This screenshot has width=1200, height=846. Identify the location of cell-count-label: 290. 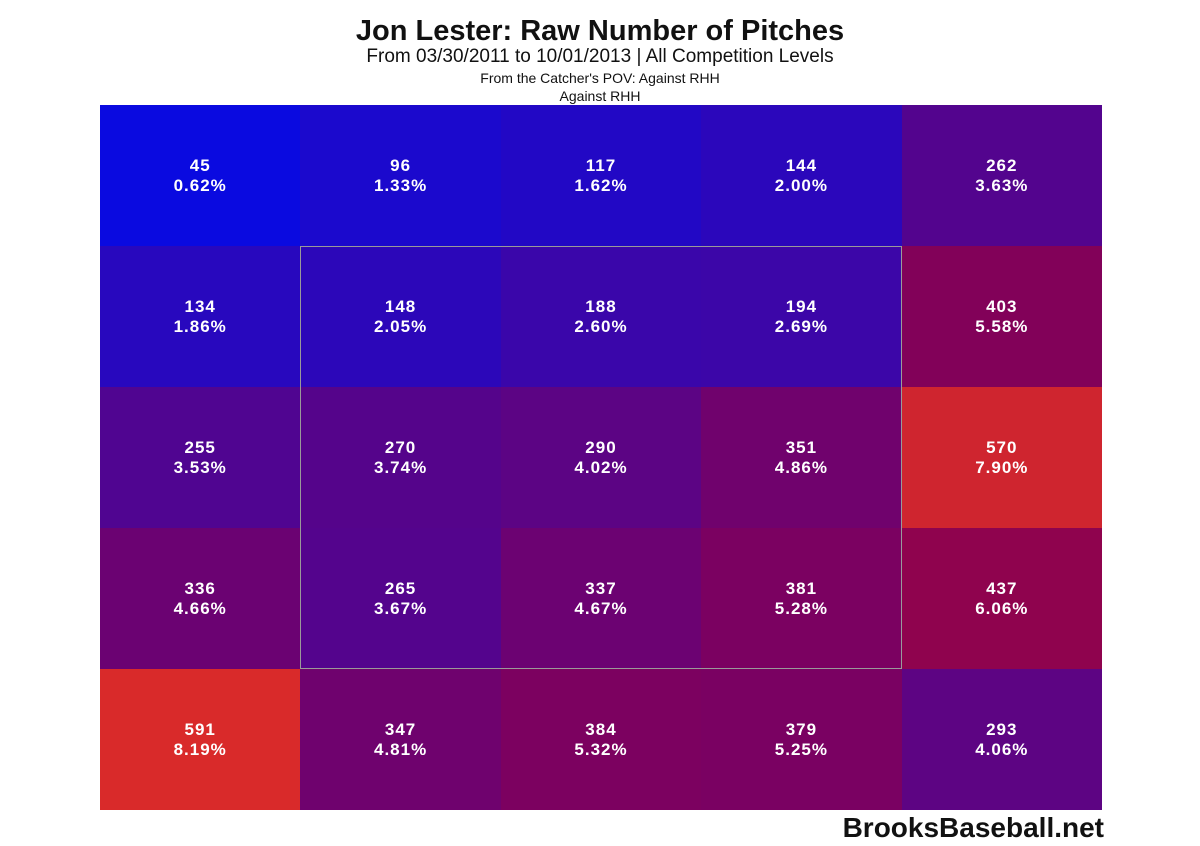
(601, 447).